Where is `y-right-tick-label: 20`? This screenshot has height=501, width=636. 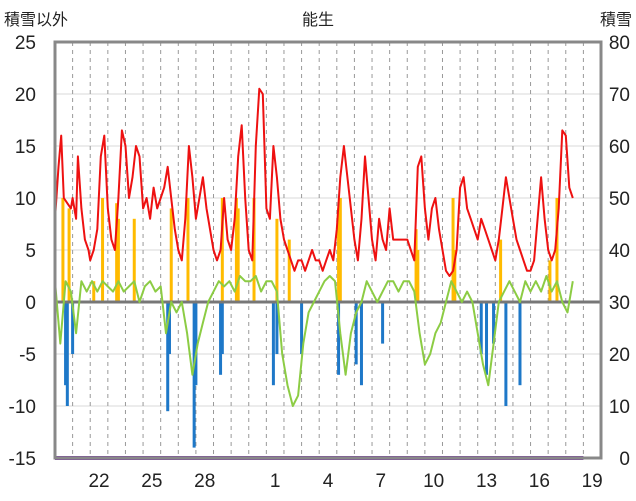
y-right-tick-label: 20 is located at coordinates (619, 355).